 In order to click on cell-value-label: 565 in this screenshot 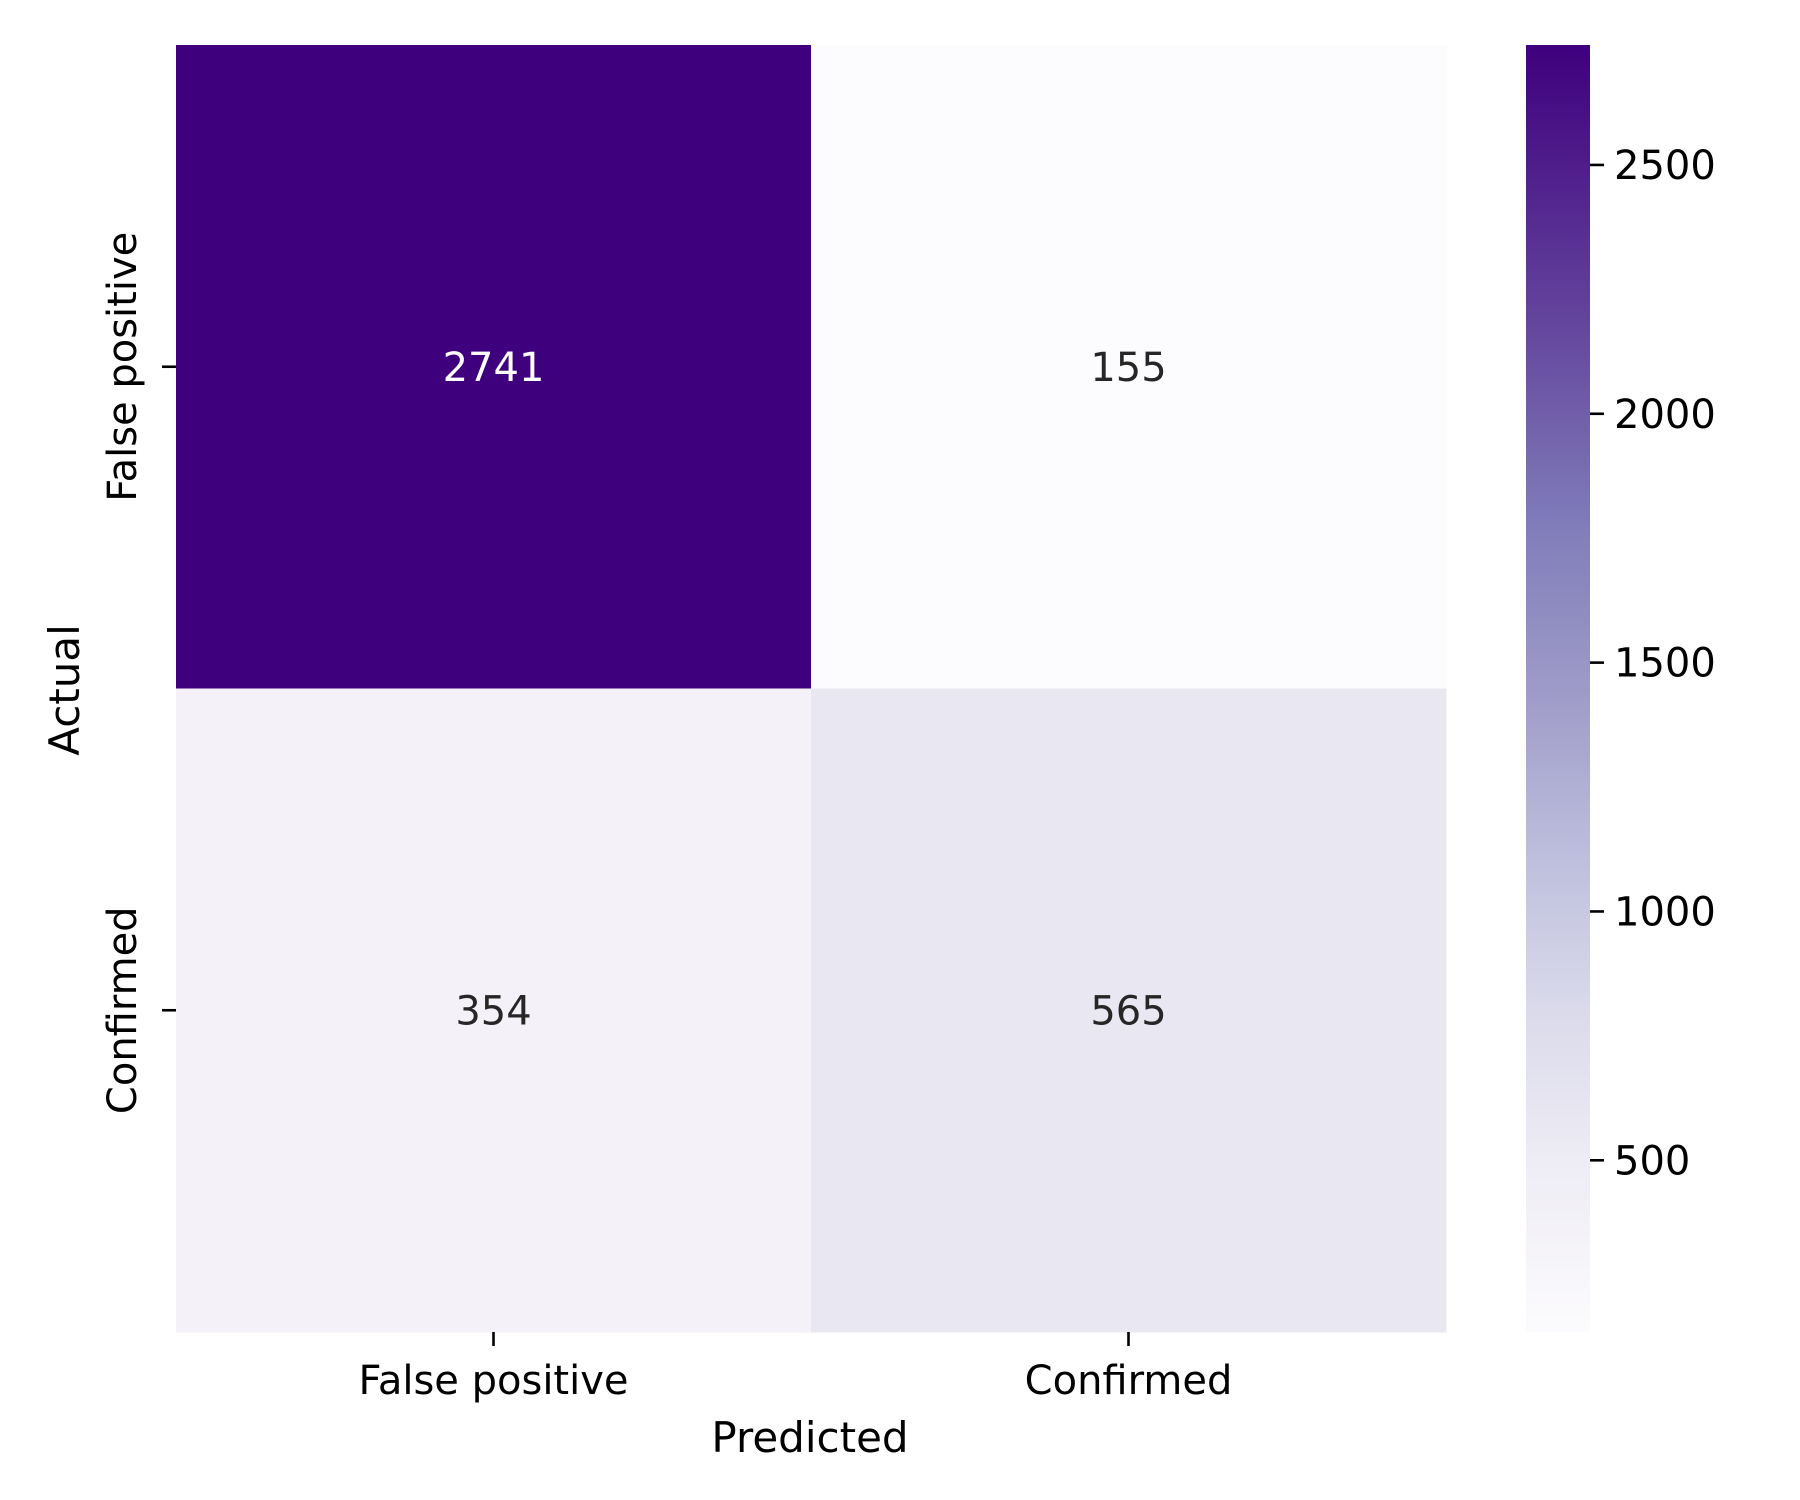, I will do `click(1128, 1011)`.